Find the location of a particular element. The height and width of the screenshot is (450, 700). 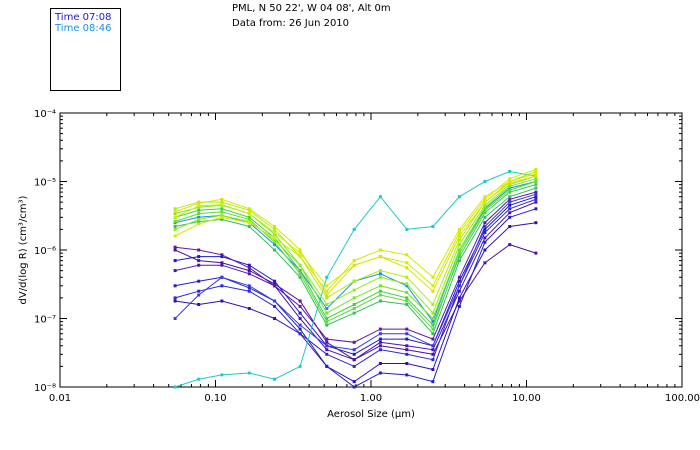

x-axis-label: Aerosol Size (μm) is located at coordinates (371, 414).